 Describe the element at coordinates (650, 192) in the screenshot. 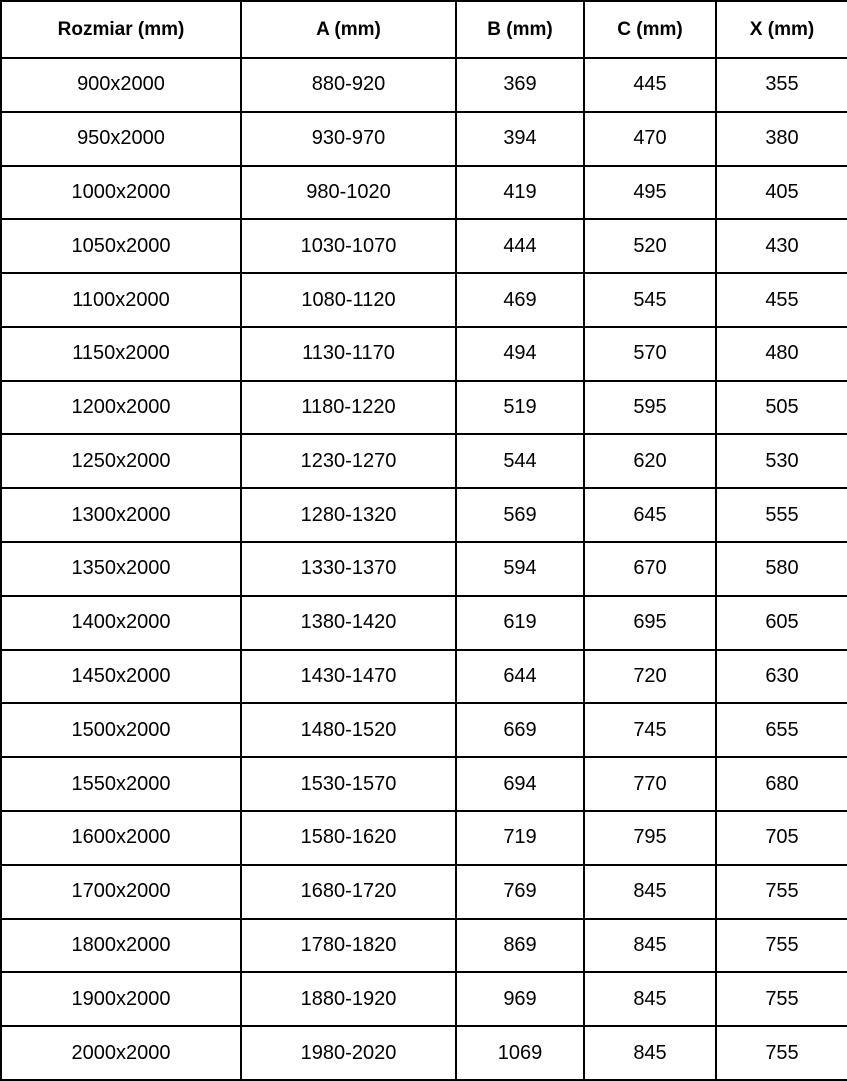

I see `value-cell: 495` at that location.